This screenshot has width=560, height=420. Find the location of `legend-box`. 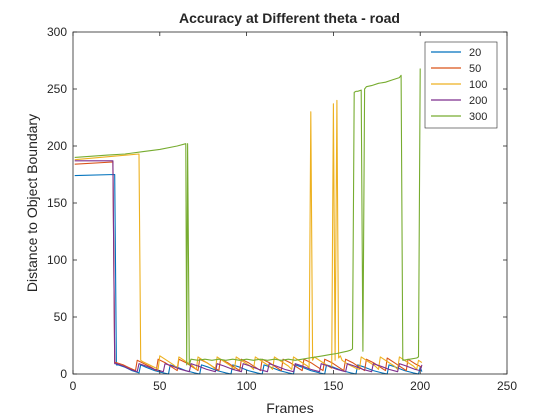

legend-box is located at coordinates (461, 85).